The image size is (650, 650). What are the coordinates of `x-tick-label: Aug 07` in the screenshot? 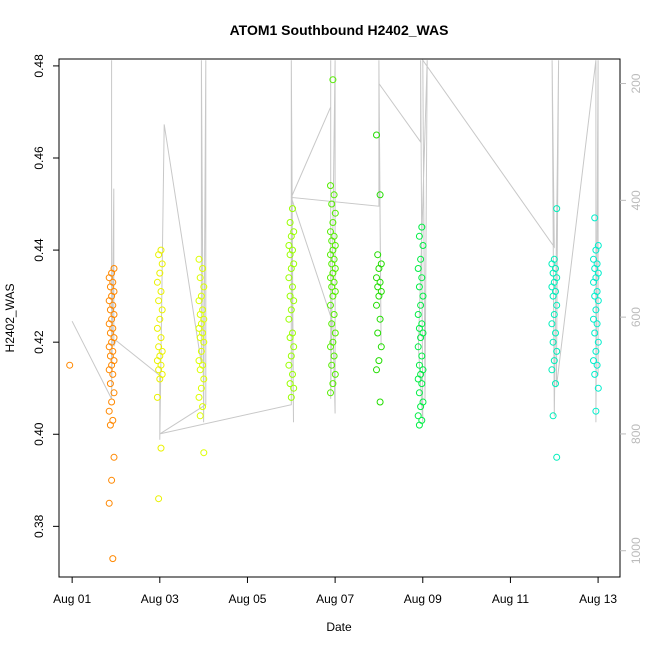 It's located at (335, 599).